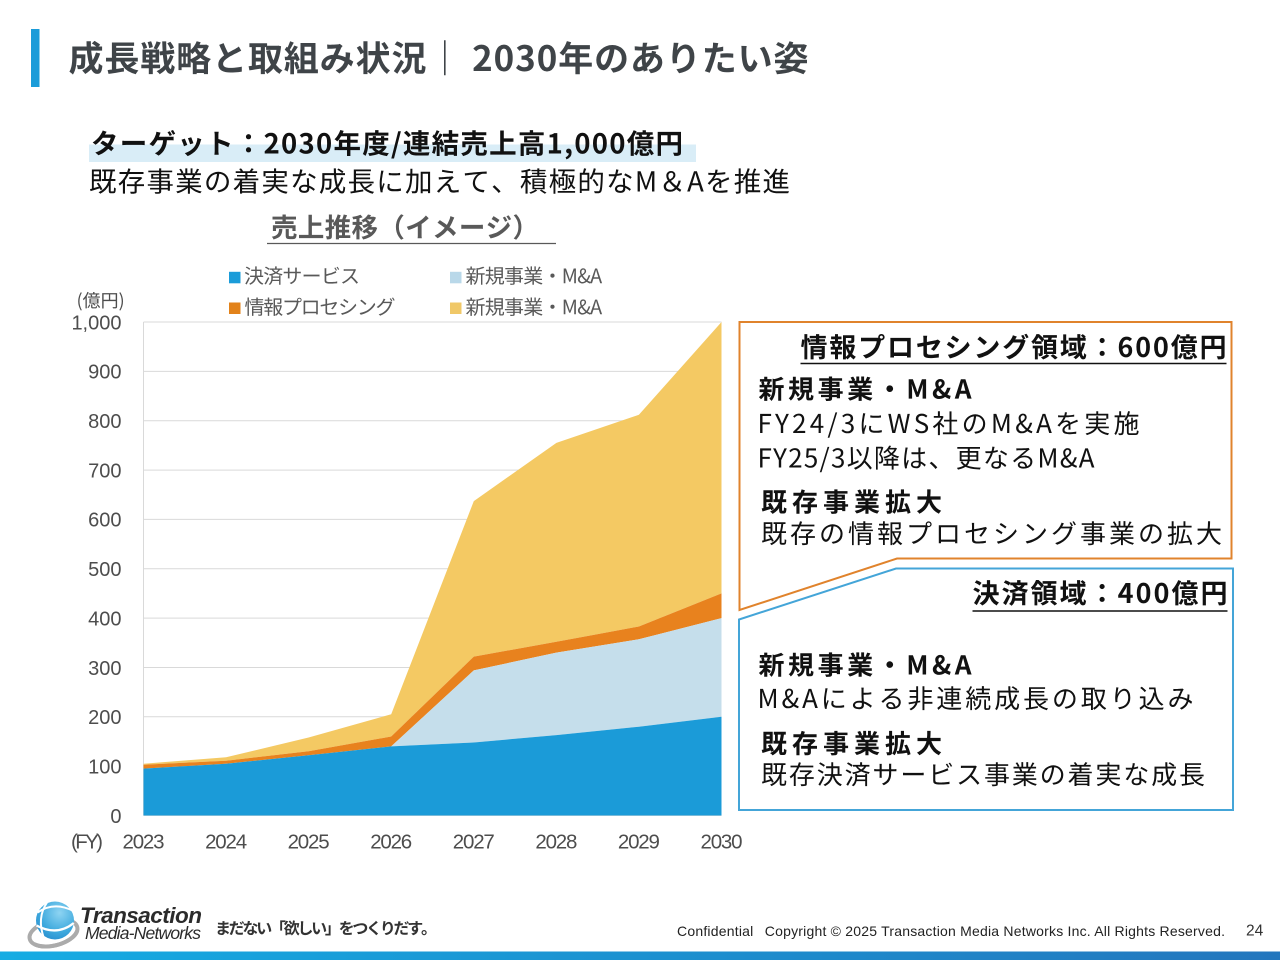 This screenshot has height=960, width=1280. I want to click on svg-text: 800, so click(104, 422).